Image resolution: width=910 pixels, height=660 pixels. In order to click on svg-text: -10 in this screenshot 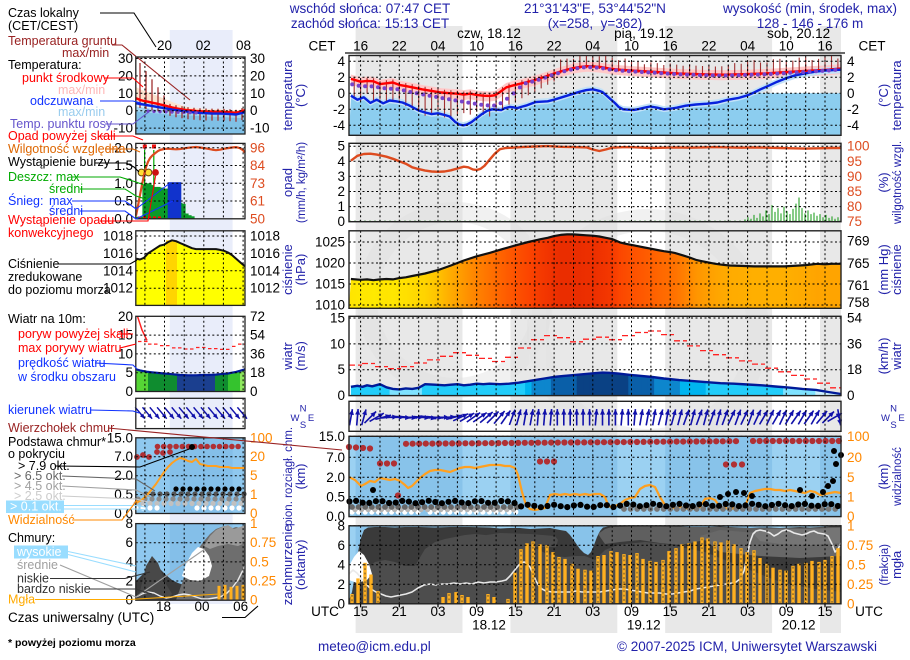, I will do `click(123, 128)`.